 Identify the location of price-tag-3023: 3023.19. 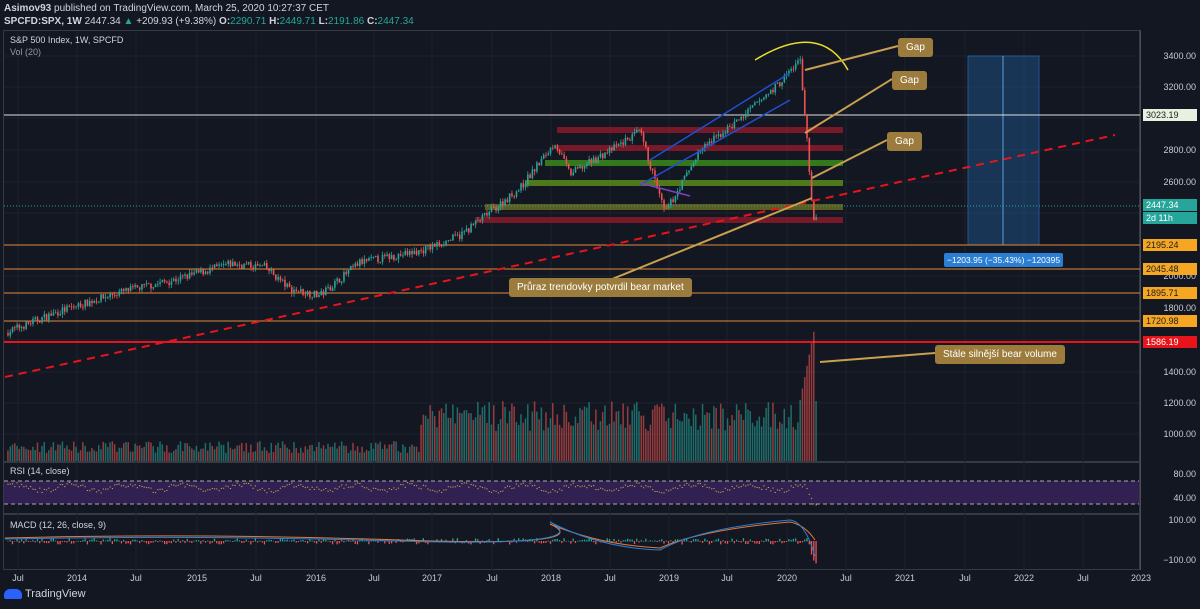
(1170, 115).